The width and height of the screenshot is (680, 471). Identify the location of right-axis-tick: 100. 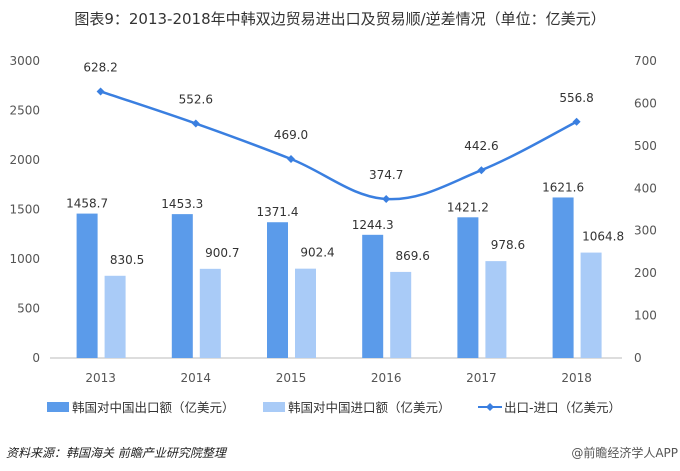
(645, 316).